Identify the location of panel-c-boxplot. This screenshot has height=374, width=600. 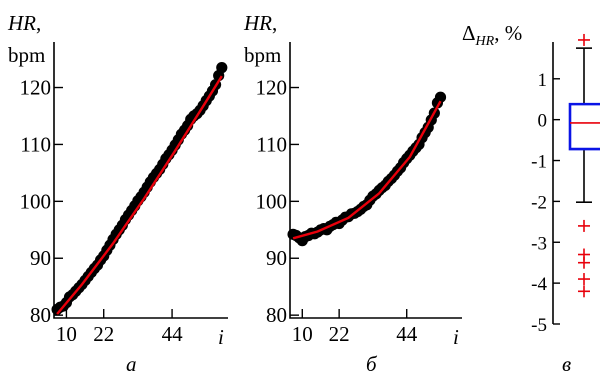
(584, 125).